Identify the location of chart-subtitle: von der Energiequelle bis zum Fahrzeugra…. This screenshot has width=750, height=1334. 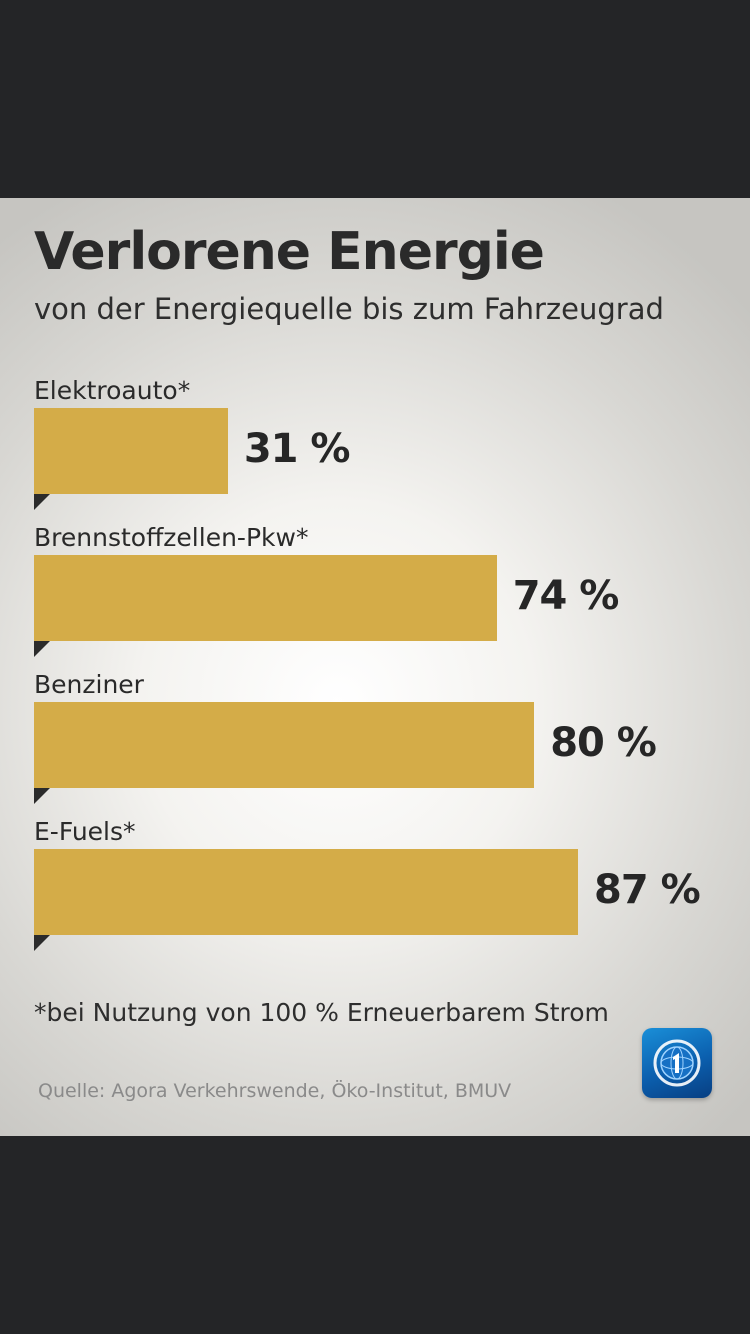
(349, 309).